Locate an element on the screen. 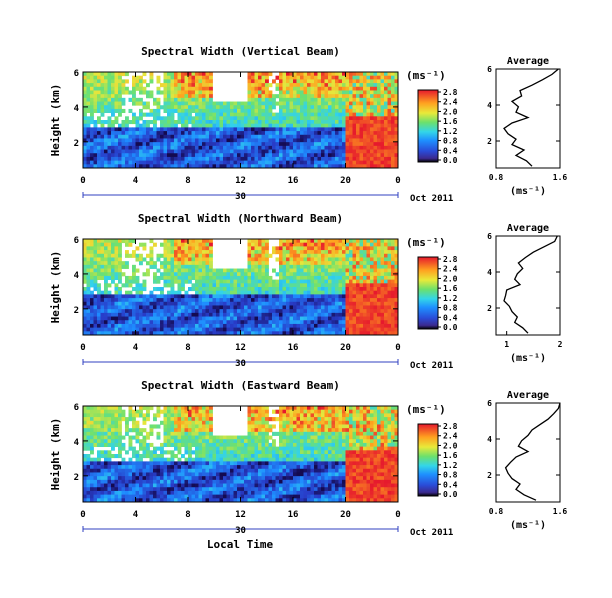  profile-x-tick-label: 1 is located at coordinates (506, 344).